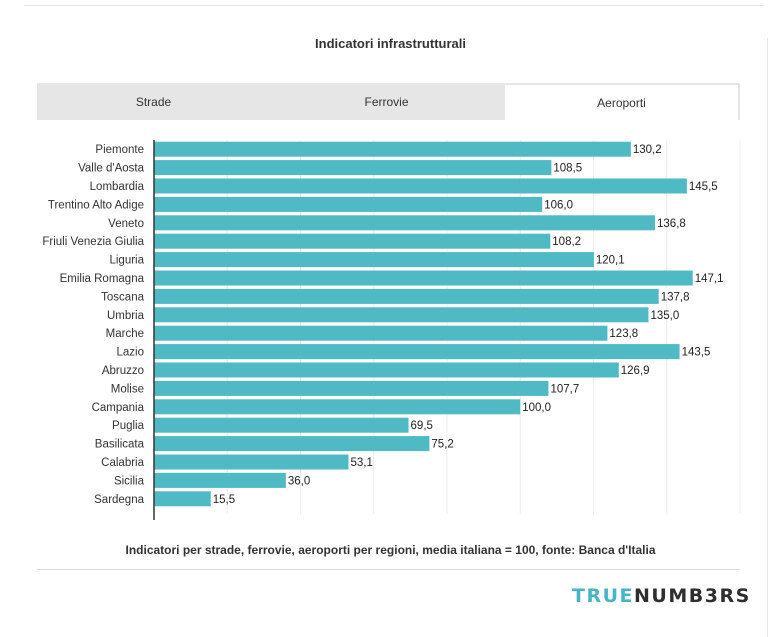 The image size is (781, 637). I want to click on data-label: 69,5, so click(422, 426).